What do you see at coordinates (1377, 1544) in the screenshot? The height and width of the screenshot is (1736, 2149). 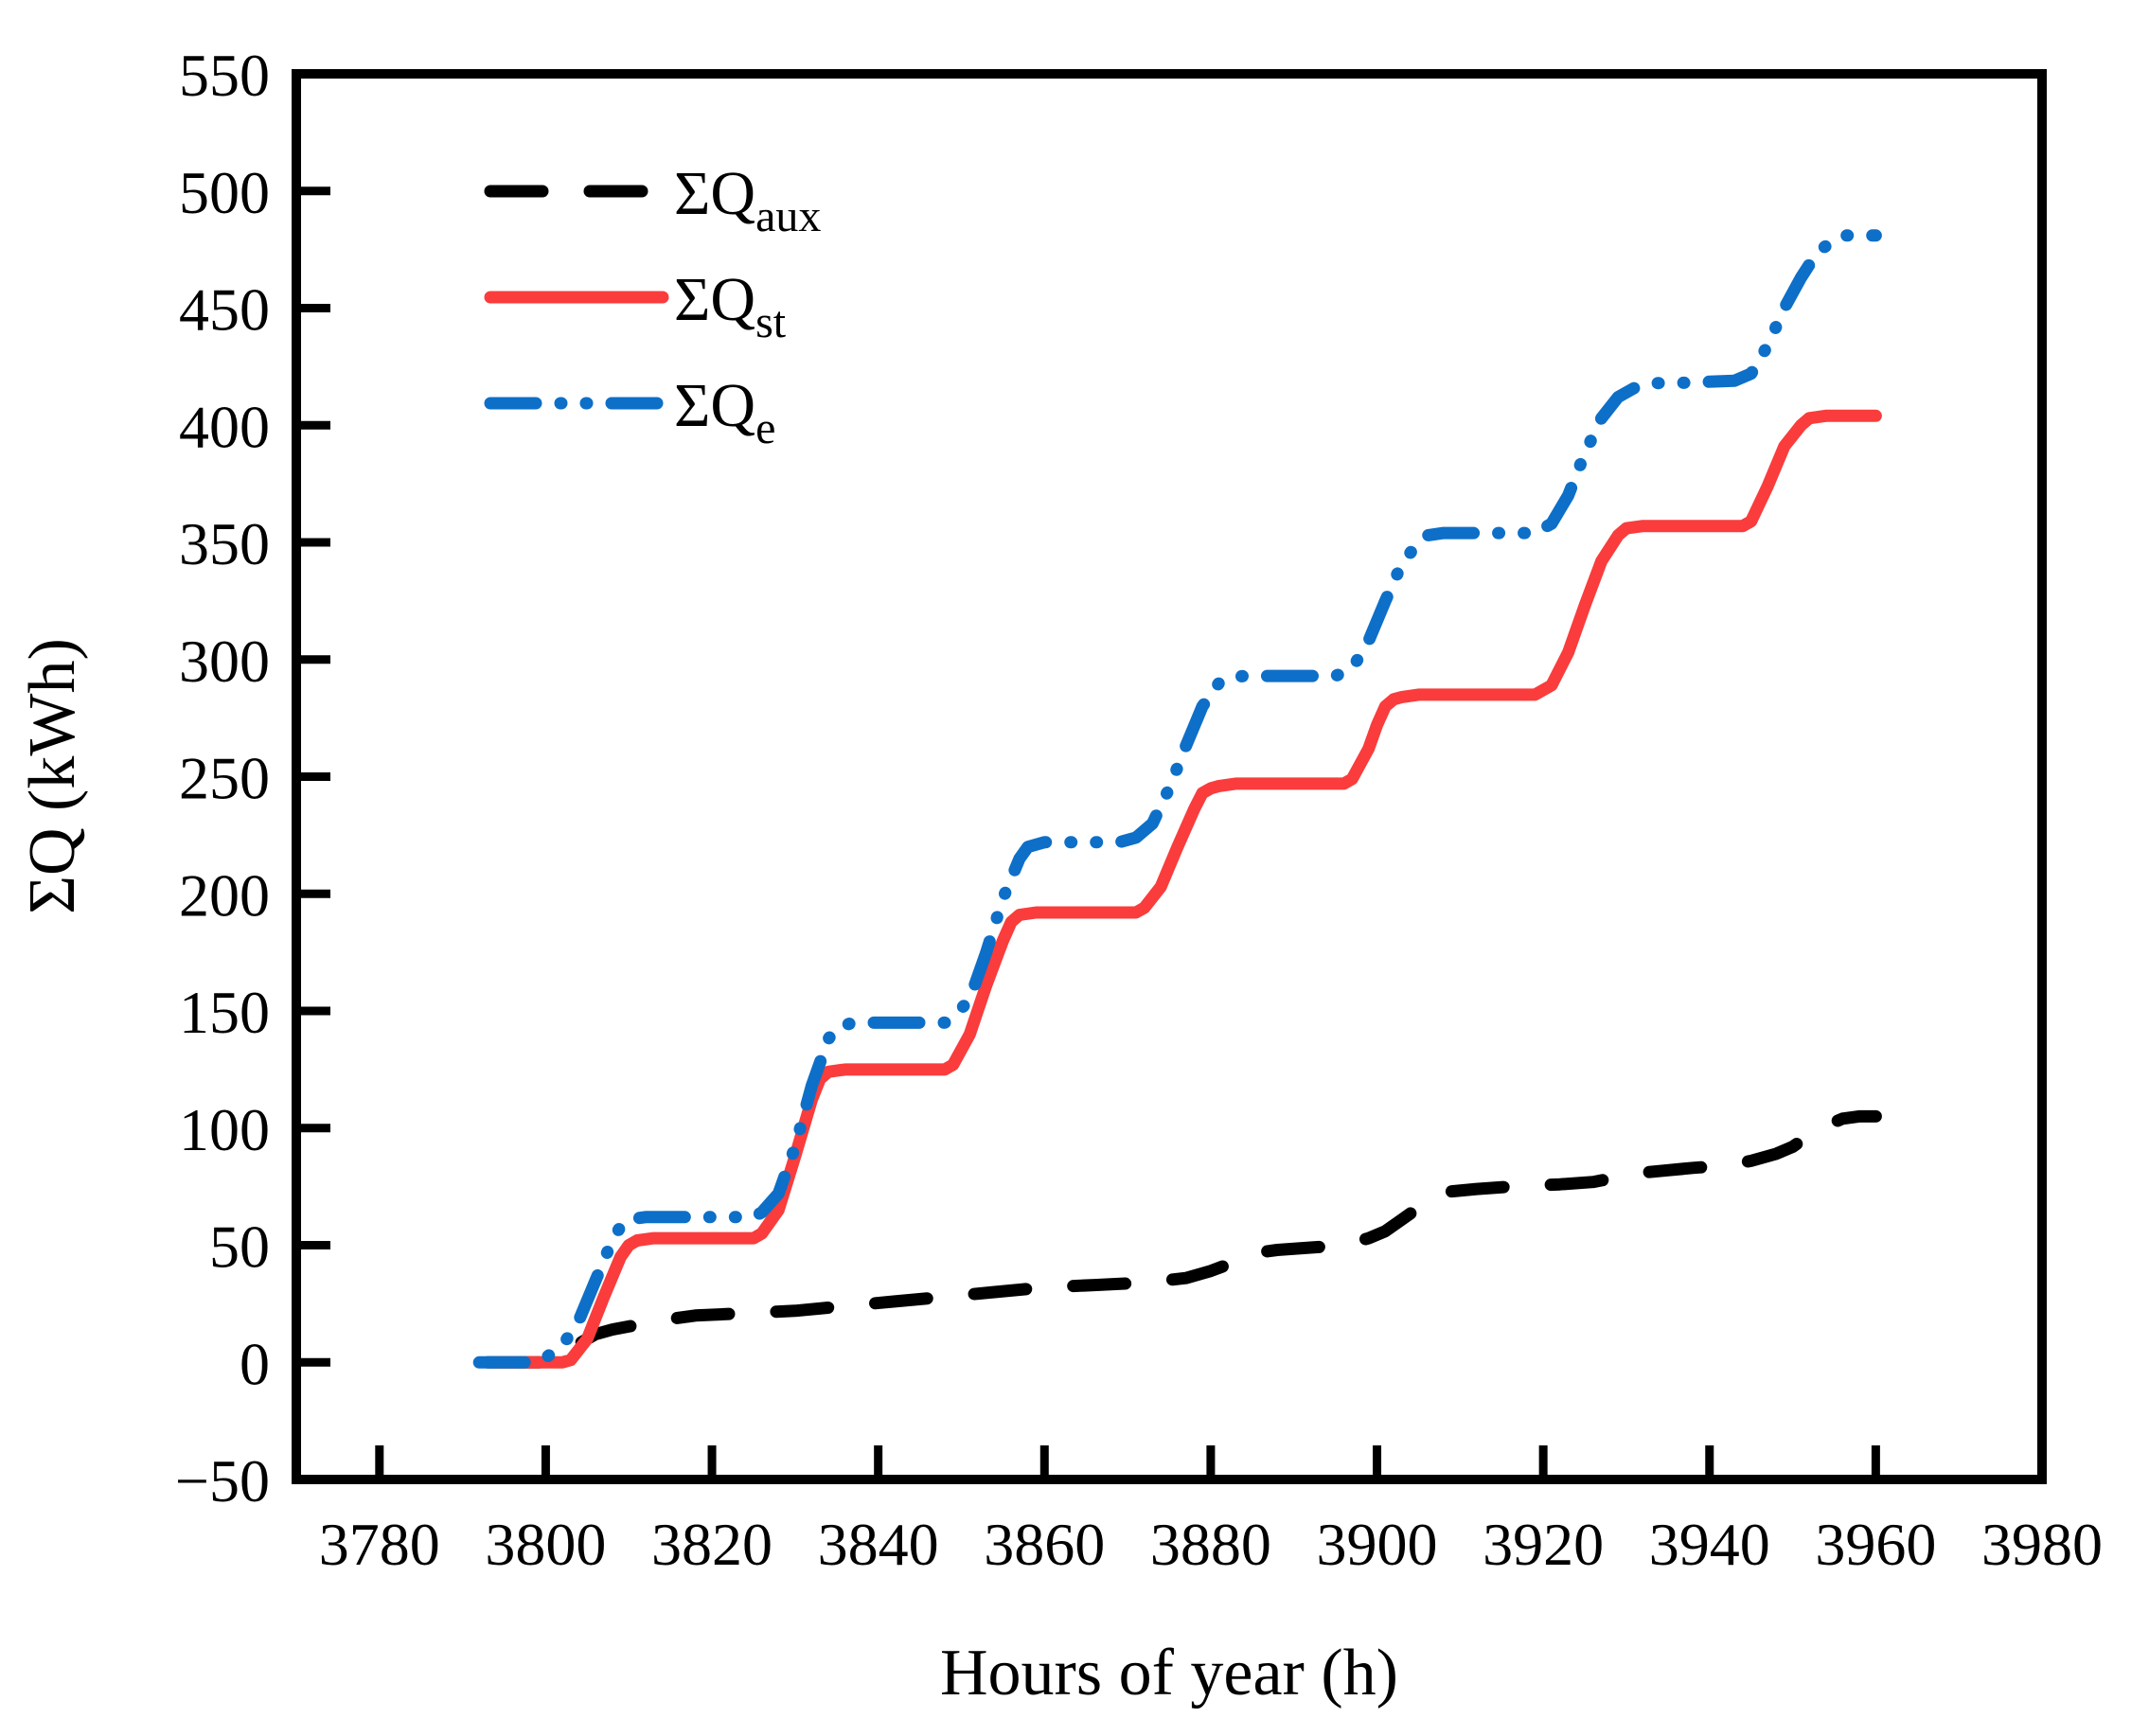 I see `x-tick-label: 3900` at bounding box center [1377, 1544].